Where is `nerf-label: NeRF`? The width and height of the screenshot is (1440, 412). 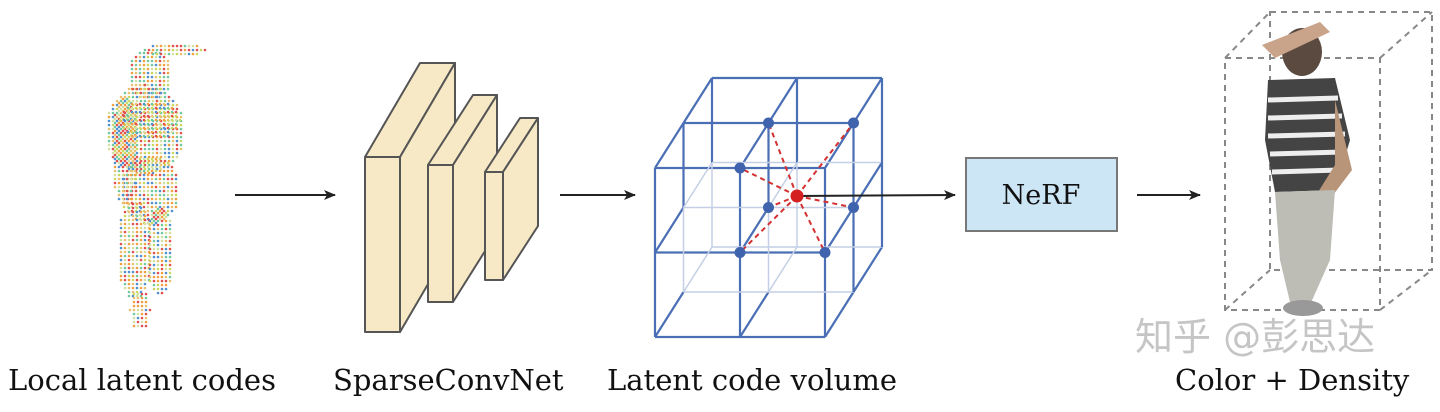
nerf-label: NeRF is located at coordinates (1041, 195).